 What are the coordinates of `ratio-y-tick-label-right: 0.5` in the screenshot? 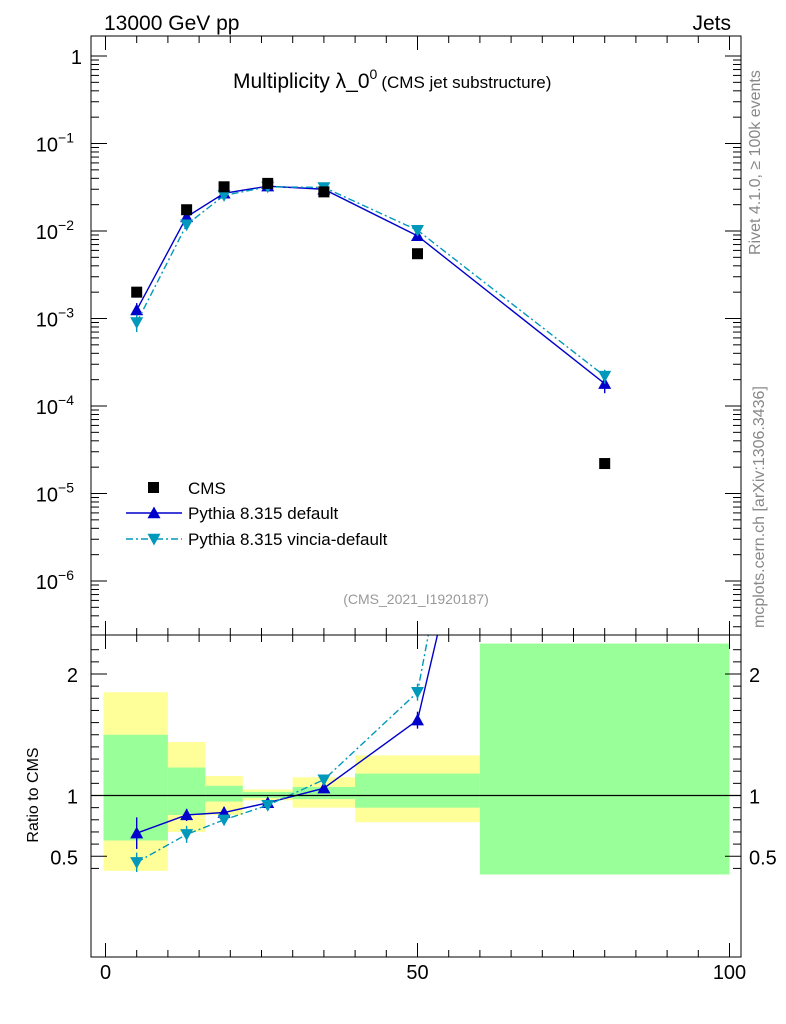 It's located at (763, 858).